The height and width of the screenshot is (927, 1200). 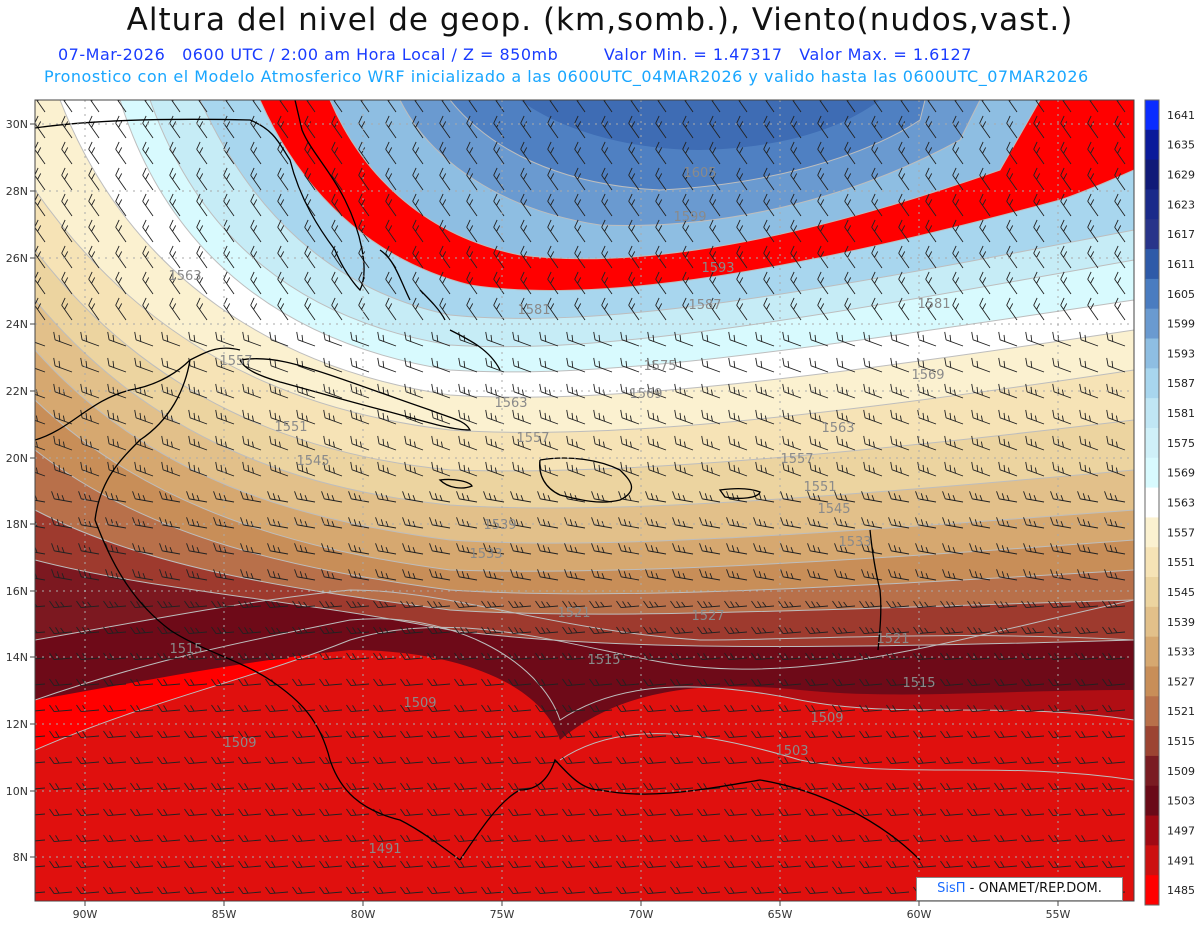 What do you see at coordinates (1181, 652) in the screenshot?
I see `colorbar-label: 1533` at bounding box center [1181, 652].